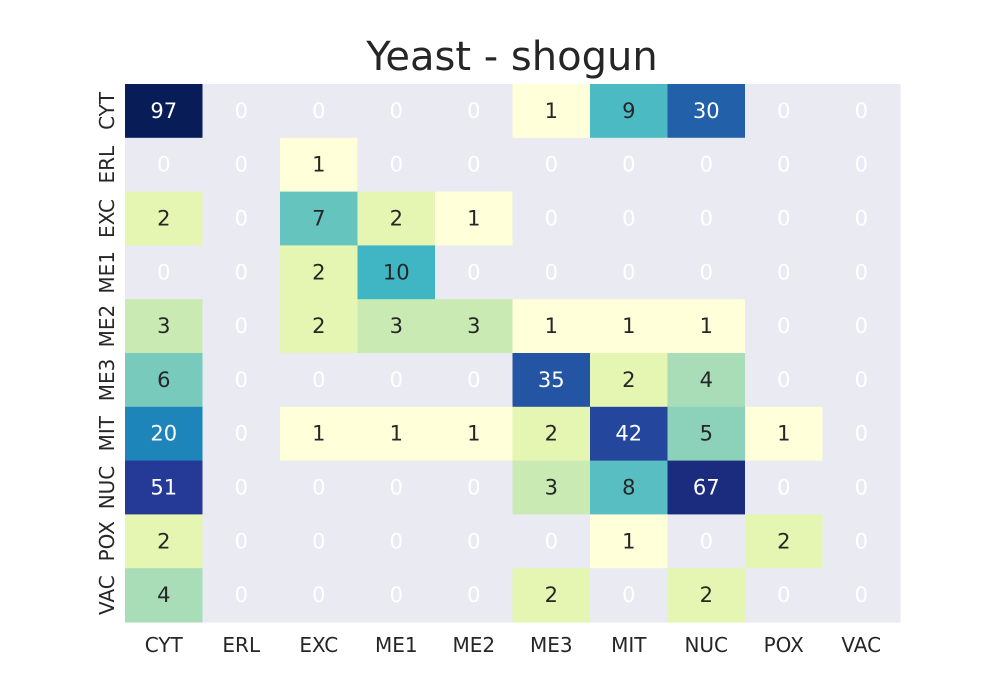 Image resolution: width=1000 pixels, height=700 pixels. I want to click on heatmap-cell-exc-me1, so click(396, 218).